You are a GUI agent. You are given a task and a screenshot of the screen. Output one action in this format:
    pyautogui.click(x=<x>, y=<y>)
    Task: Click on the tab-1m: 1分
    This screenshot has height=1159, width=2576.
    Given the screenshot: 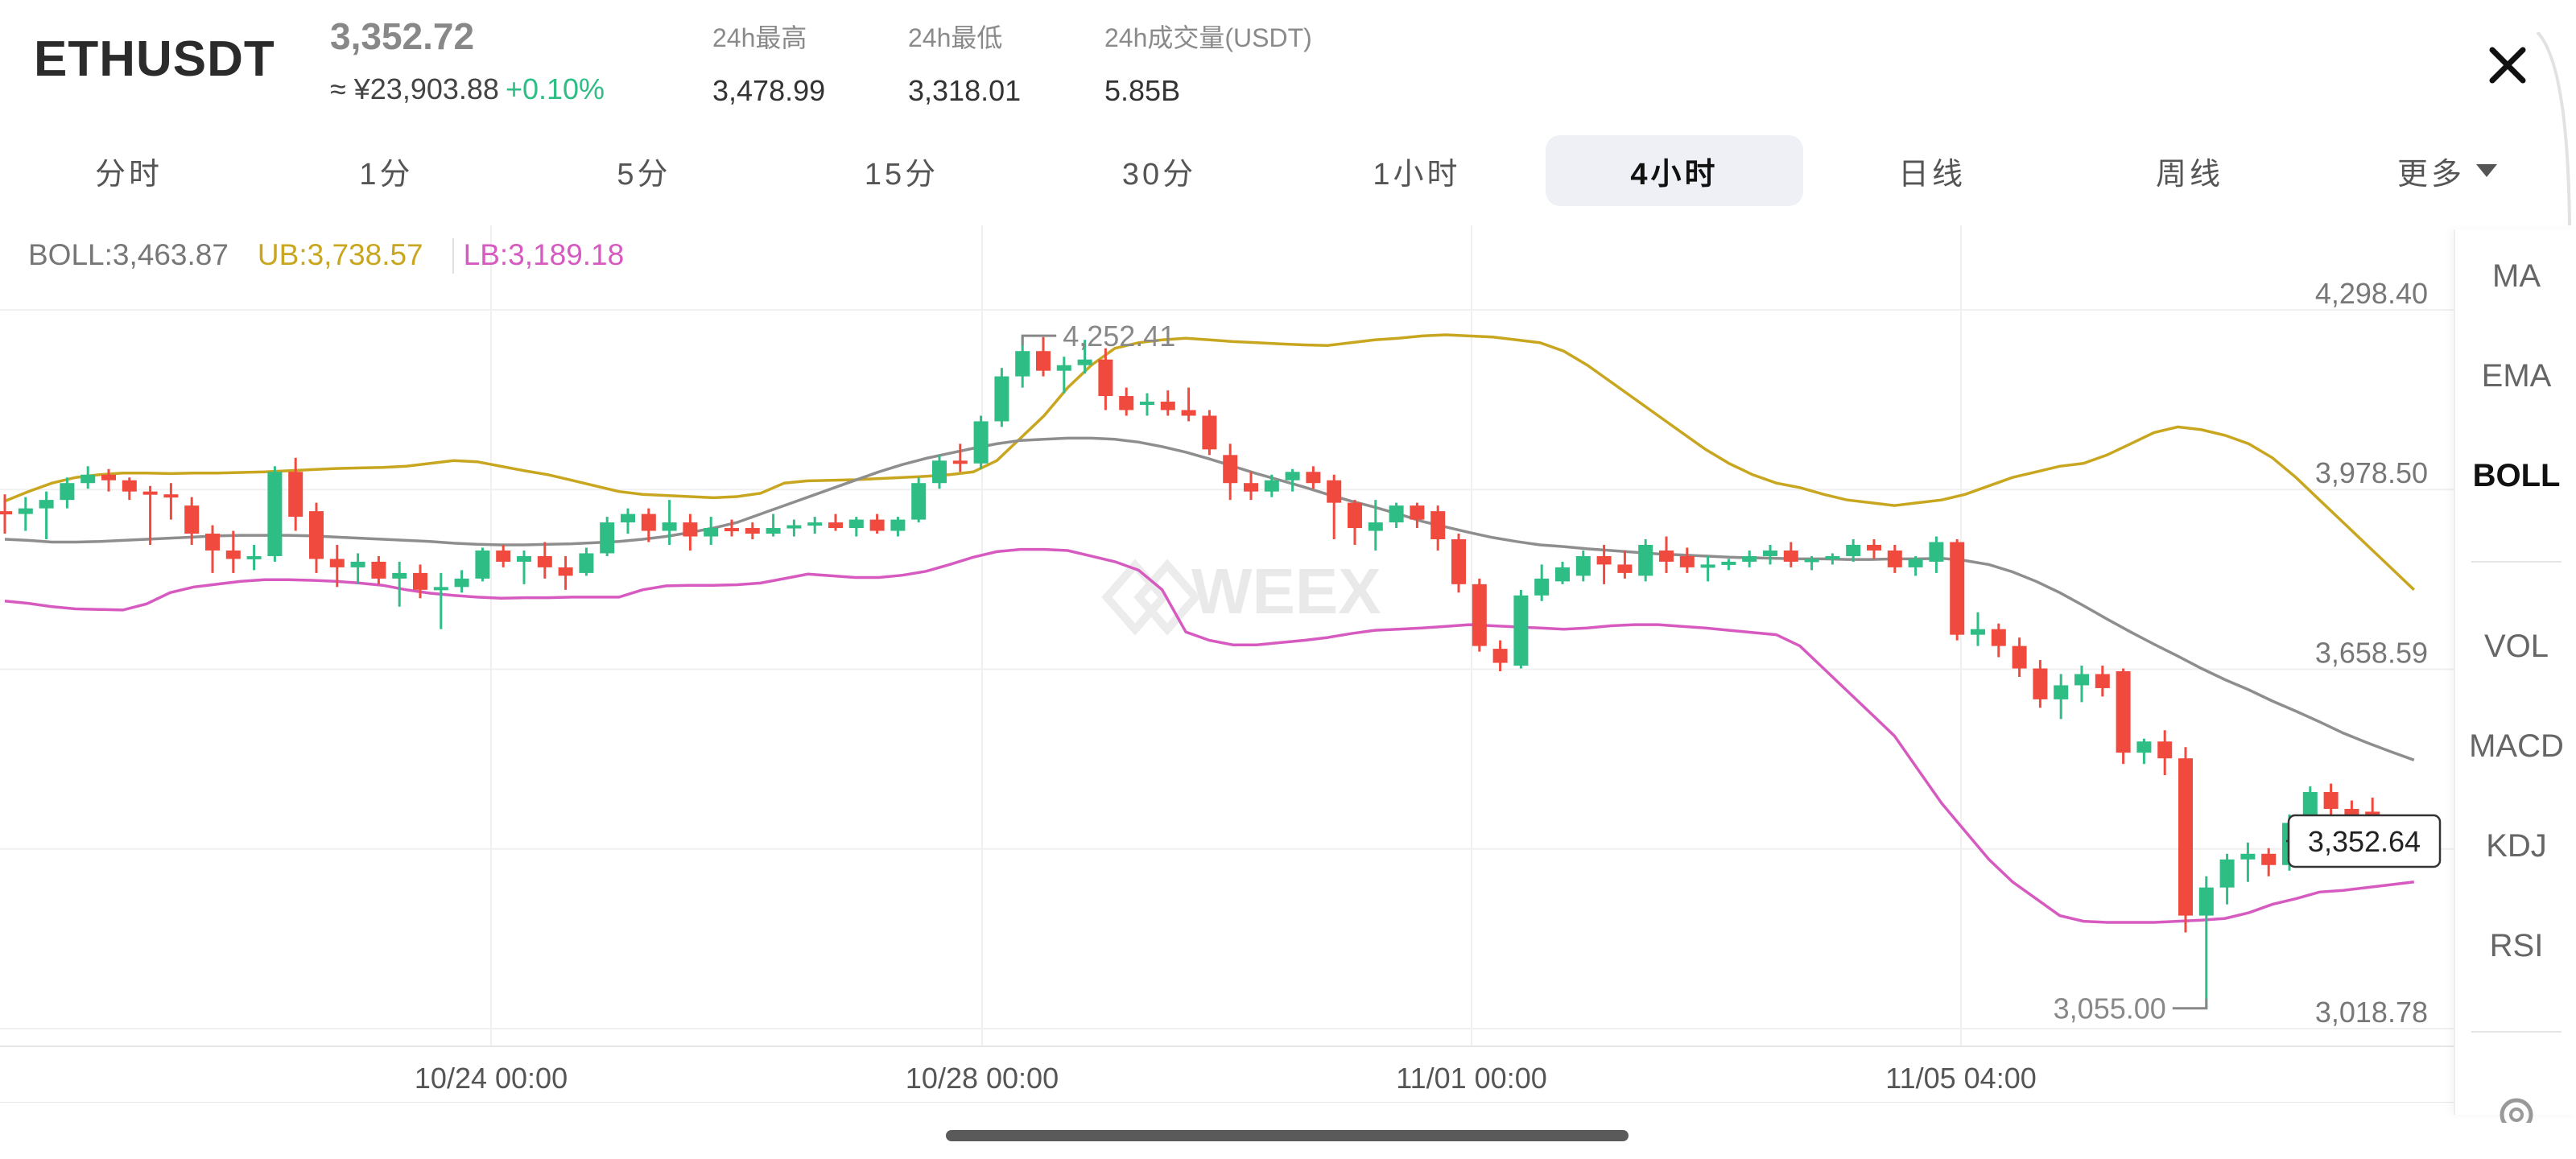 What is the action you would take?
    pyautogui.click(x=386, y=174)
    